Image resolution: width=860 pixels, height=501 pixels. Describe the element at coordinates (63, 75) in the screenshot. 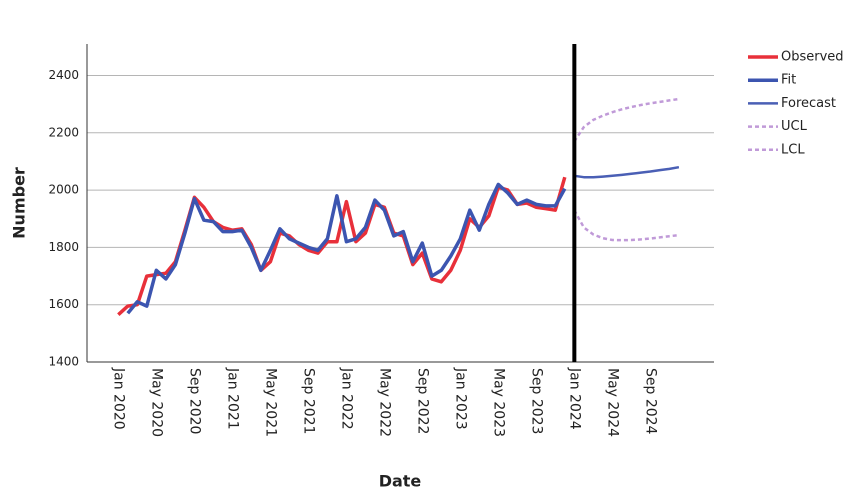

I see `y-tick-label: 2400` at that location.